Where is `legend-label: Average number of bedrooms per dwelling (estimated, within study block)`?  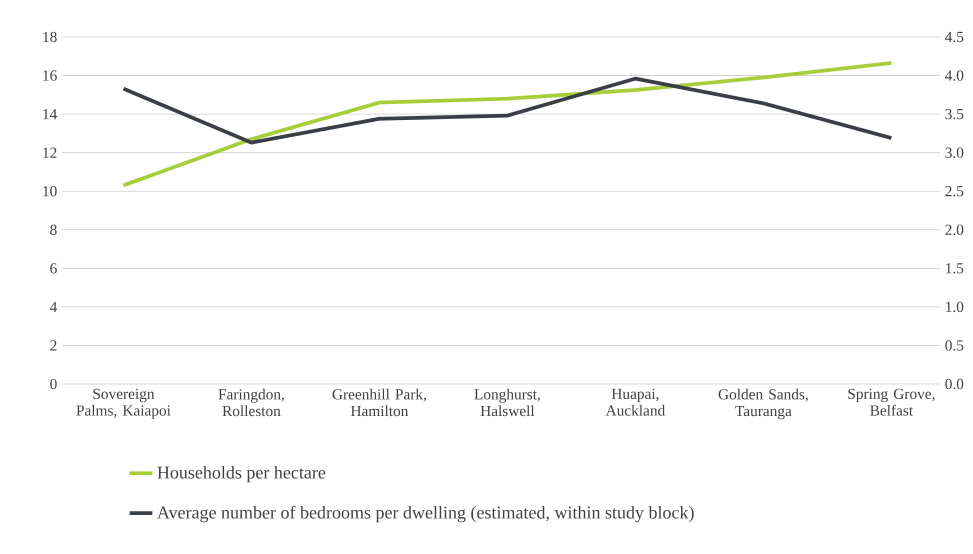
legend-label: Average number of bedrooms per dwelling (estimated, within study block) is located at coordinates (425, 514).